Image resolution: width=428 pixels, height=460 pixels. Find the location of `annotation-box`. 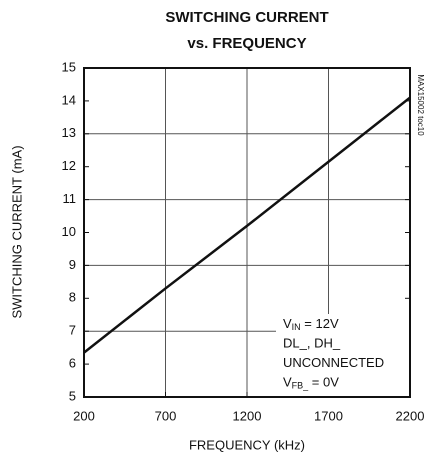

annotation-box is located at coordinates (343, 355).